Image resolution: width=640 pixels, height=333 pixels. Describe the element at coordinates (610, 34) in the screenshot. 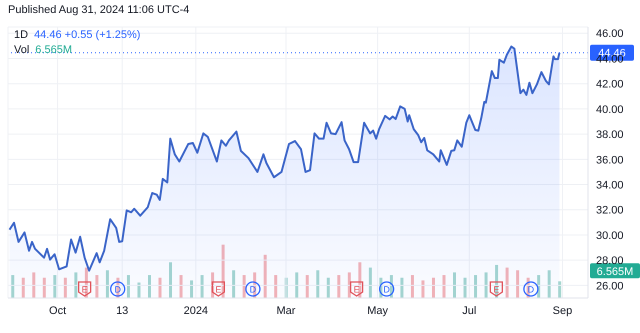

I see `y-tick-label: 46.00` at that location.